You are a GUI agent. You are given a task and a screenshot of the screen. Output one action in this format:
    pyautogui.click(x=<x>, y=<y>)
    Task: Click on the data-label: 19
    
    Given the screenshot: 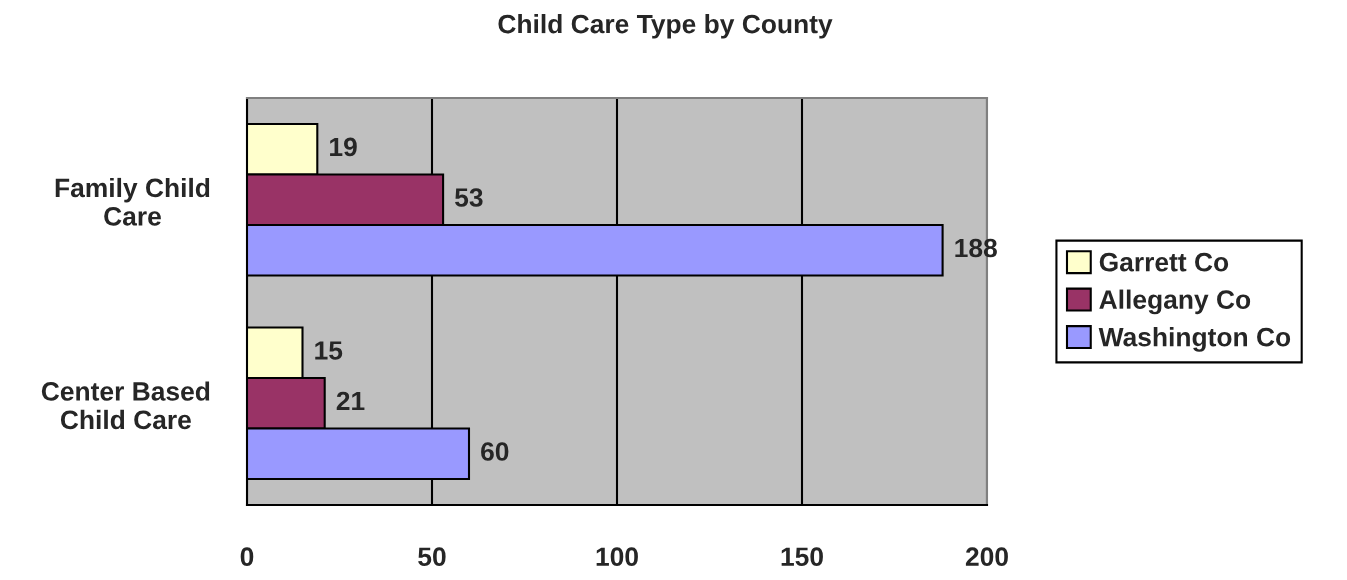 What is the action you would take?
    pyautogui.click(x=343, y=147)
    